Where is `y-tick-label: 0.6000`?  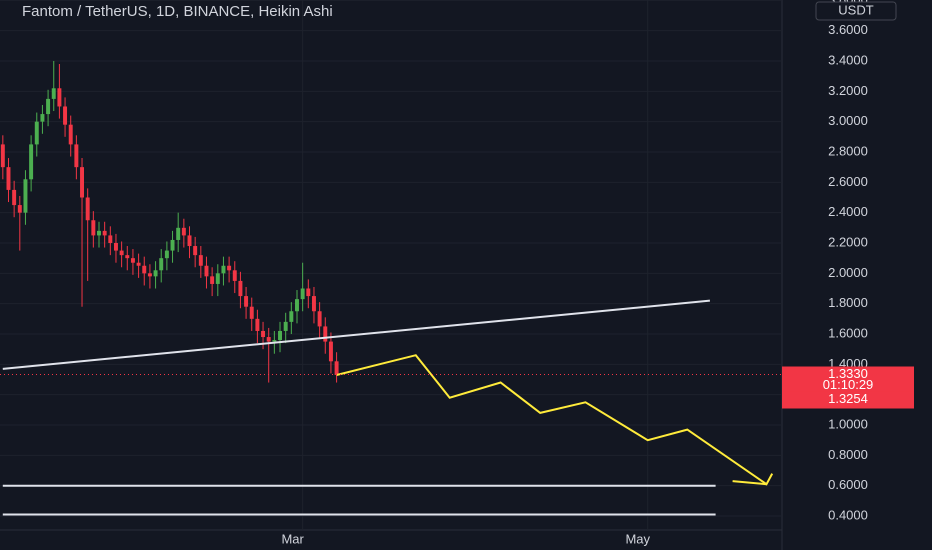 y-tick-label: 0.6000 is located at coordinates (848, 484).